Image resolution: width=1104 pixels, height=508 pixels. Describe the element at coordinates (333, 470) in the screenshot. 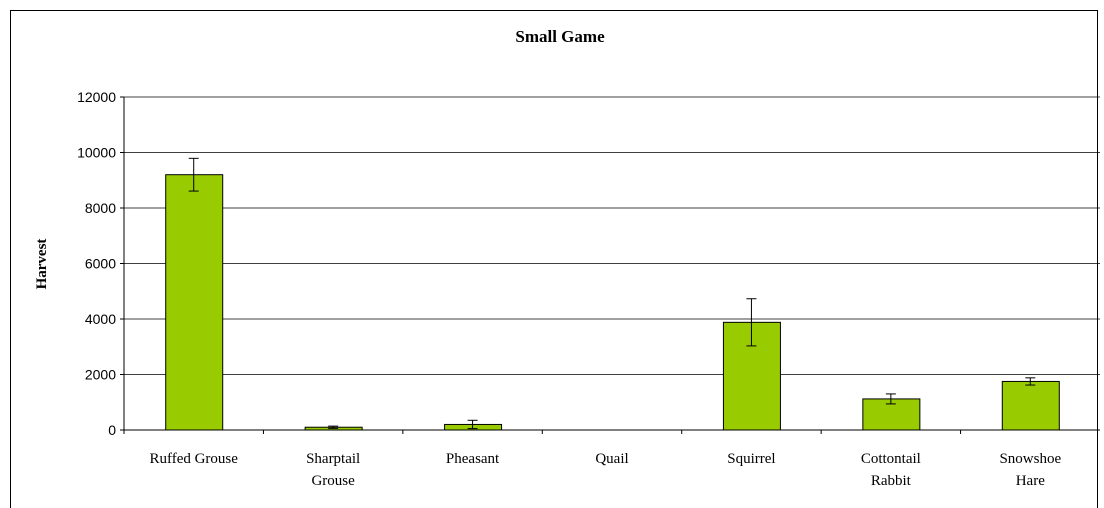

I see `x-tick-label: Sharptail Grouse` at that location.